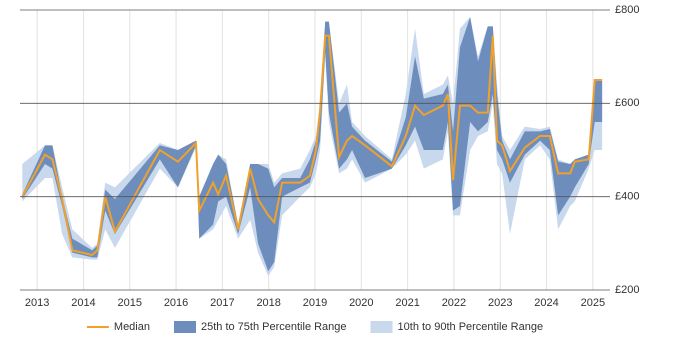  What do you see at coordinates (132, 327) in the screenshot?
I see `legend-label: Median` at bounding box center [132, 327].